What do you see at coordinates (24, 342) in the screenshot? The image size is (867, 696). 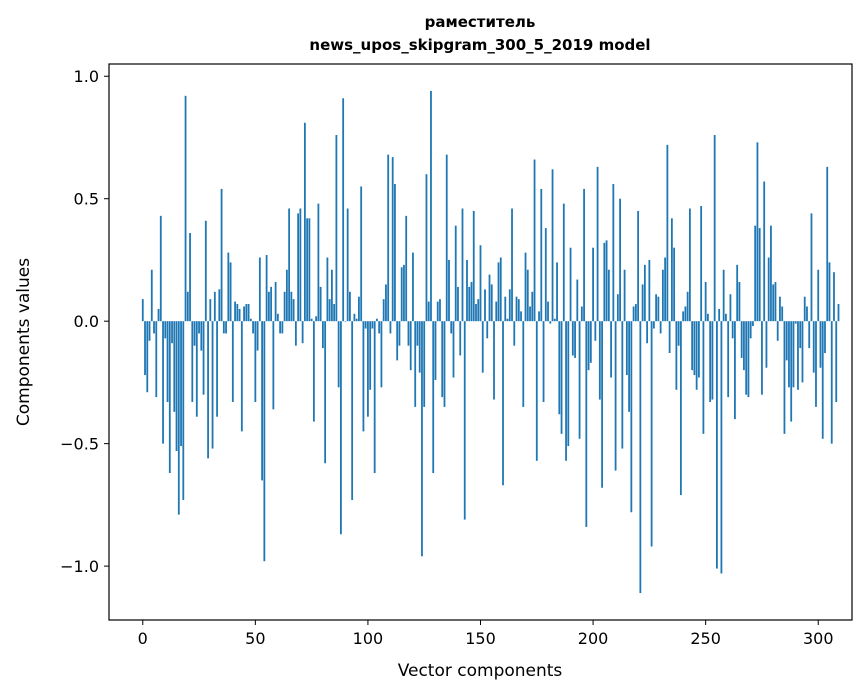 I see `y-axis-label: Components values` at bounding box center [24, 342].